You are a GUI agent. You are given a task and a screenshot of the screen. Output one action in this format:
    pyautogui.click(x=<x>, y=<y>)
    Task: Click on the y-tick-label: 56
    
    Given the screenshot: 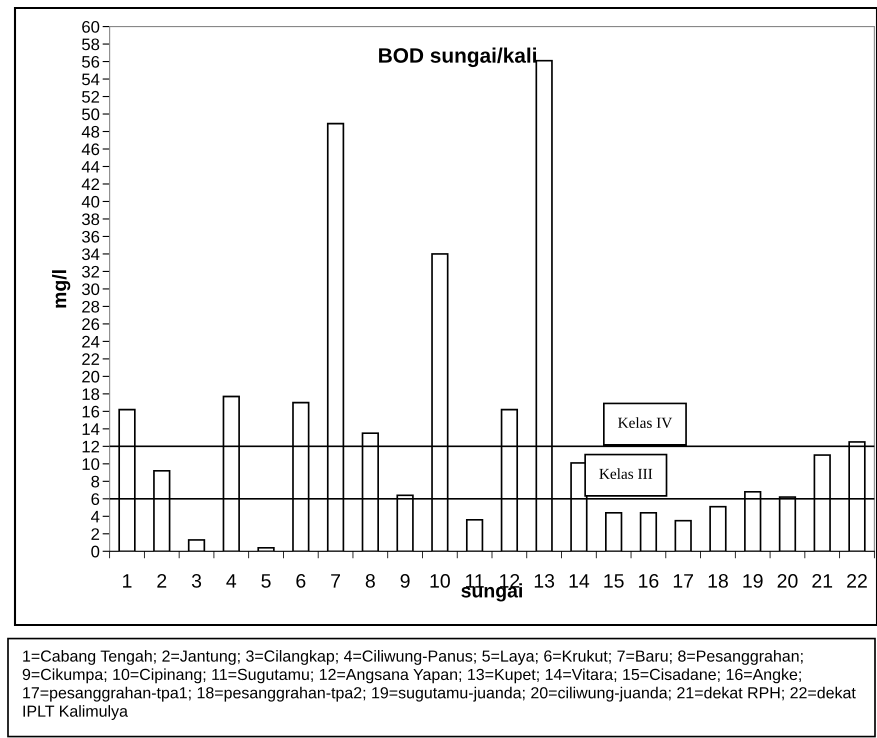 What is the action you would take?
    pyautogui.click(x=91, y=62)
    